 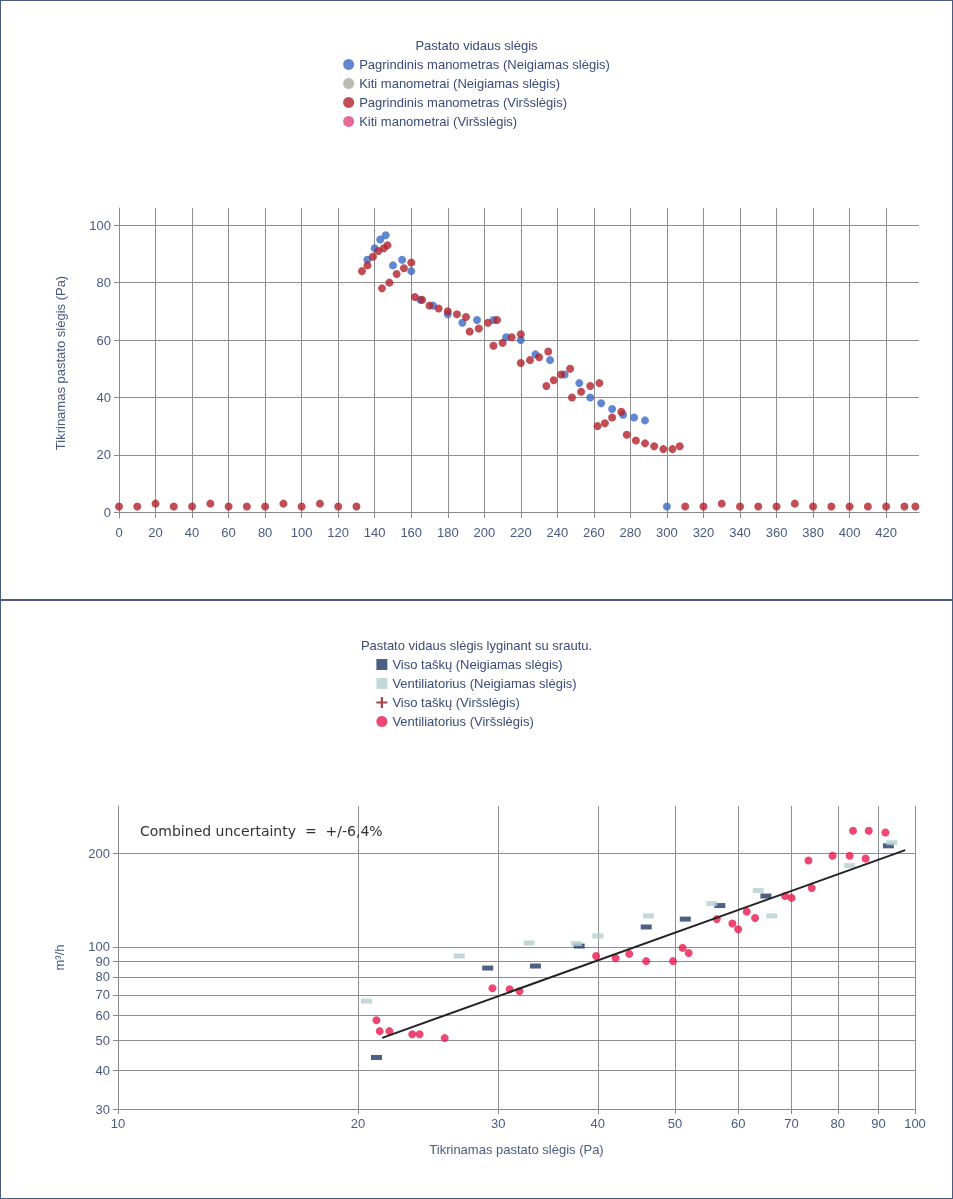 I want to click on x-tick-label: 140, so click(x=374, y=532).